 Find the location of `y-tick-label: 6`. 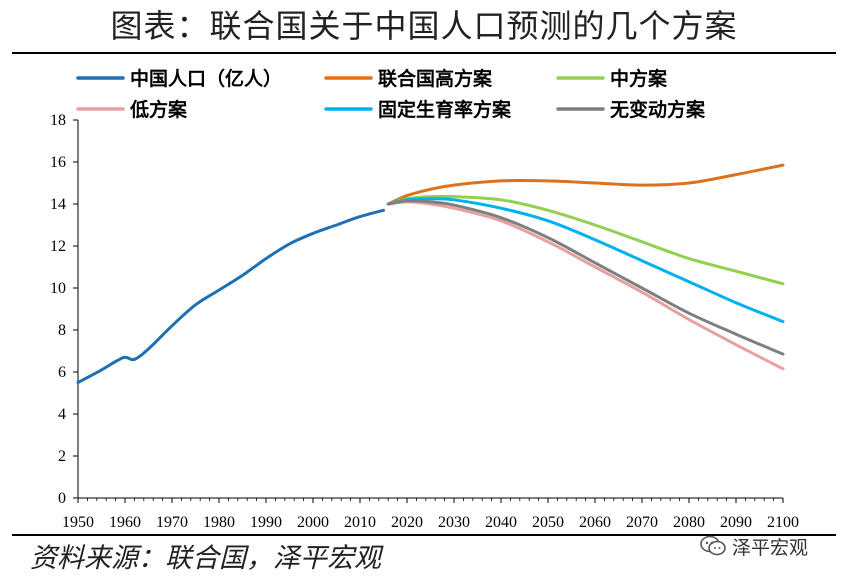

y-tick-label: 6 is located at coordinates (62, 372).